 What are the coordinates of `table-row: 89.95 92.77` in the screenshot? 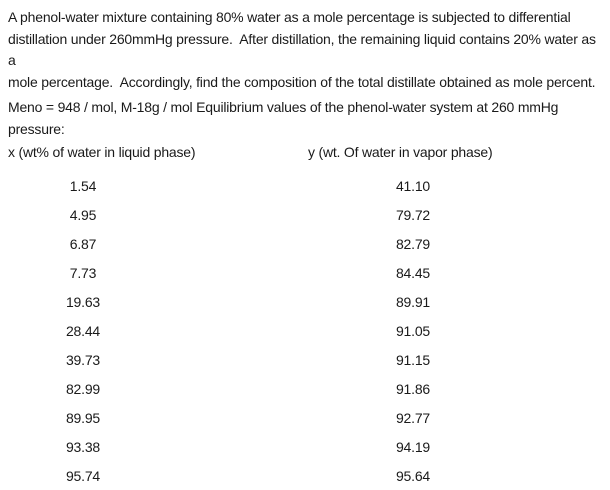 It's located at (306, 417).